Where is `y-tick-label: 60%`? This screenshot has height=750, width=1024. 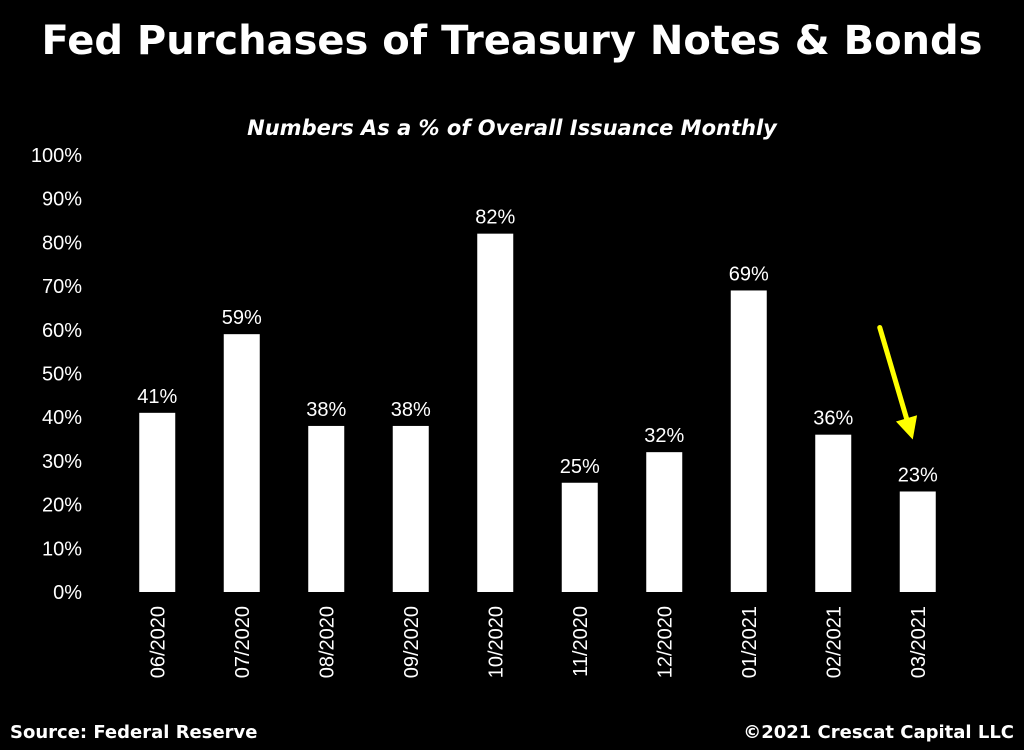
y-tick-label: 60% is located at coordinates (62, 331).